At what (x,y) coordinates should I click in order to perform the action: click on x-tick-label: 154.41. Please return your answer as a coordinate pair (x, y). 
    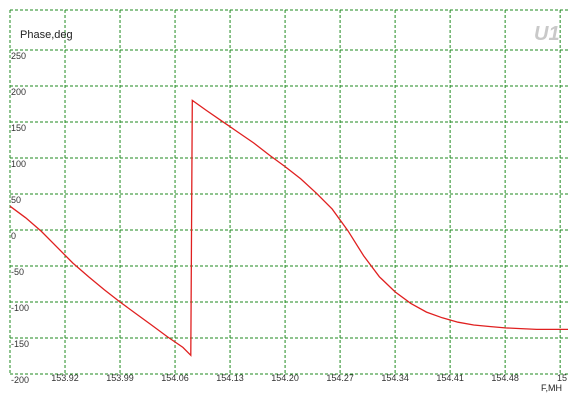
    Looking at the image, I should click on (450, 378).